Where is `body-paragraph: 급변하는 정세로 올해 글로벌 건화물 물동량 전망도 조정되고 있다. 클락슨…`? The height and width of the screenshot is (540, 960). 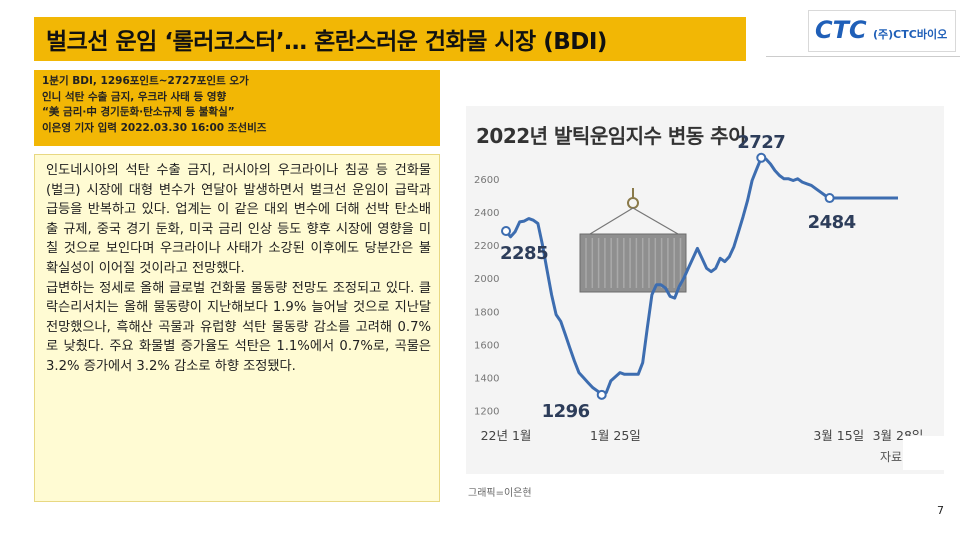
body-paragraph: 급변하는 정세로 올해 글로벌 건화물 물동량 전망도 조정되고 있다. 클락슨… is located at coordinates (238, 327).